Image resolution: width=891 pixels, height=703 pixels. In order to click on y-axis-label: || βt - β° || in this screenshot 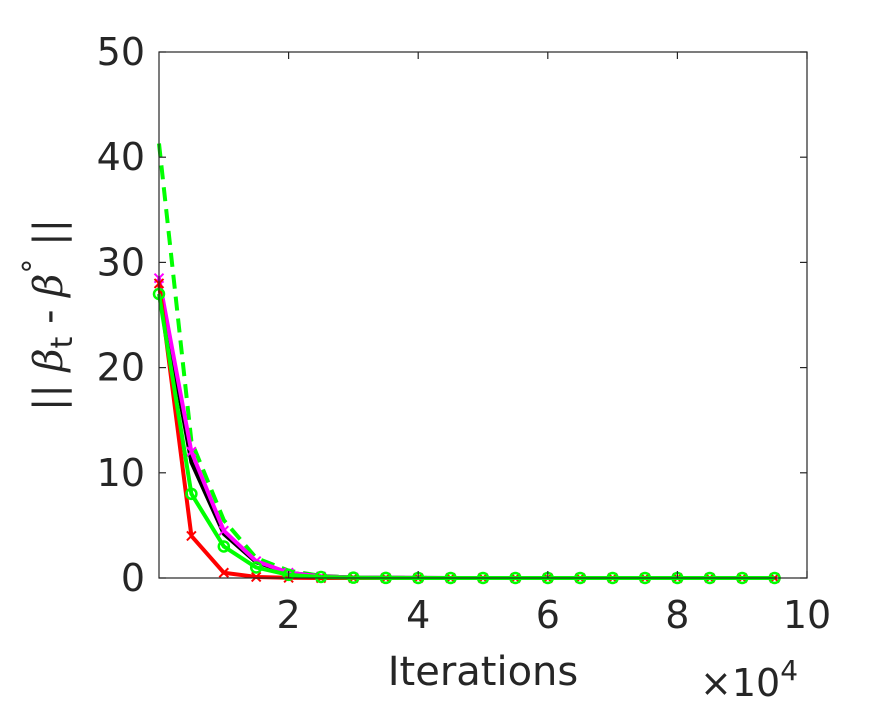, I will do `click(48, 315)`.